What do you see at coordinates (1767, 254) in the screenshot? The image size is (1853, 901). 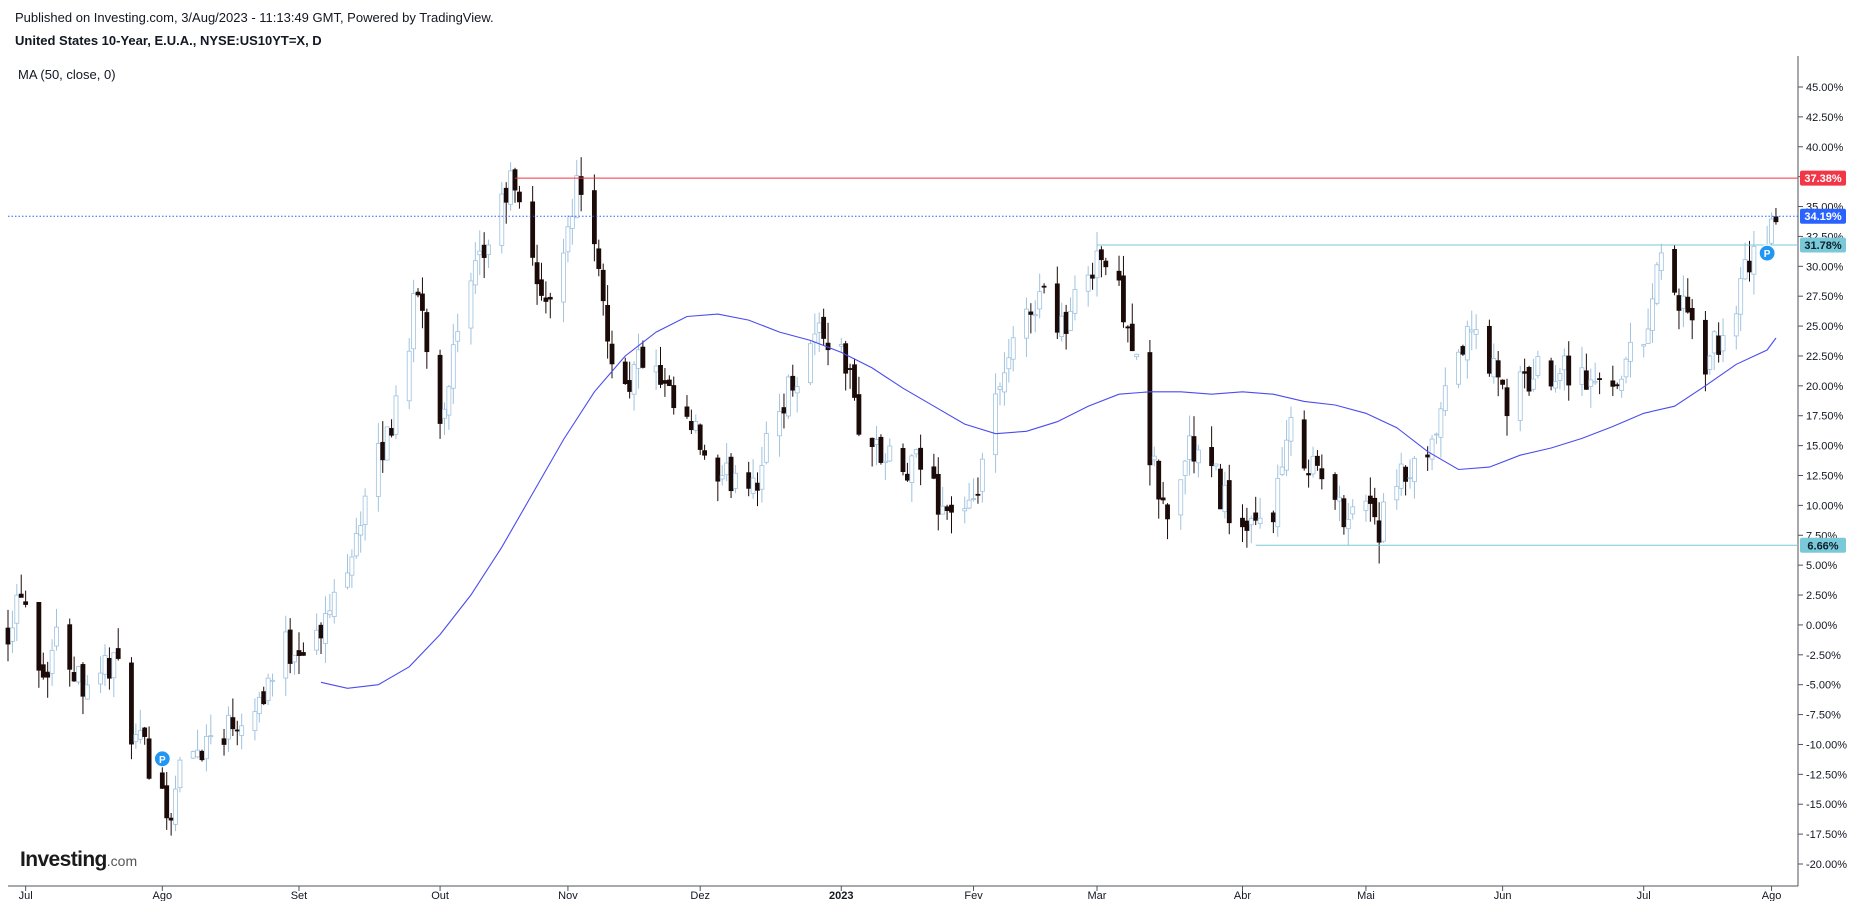 I see `marker-text: P` at bounding box center [1767, 254].